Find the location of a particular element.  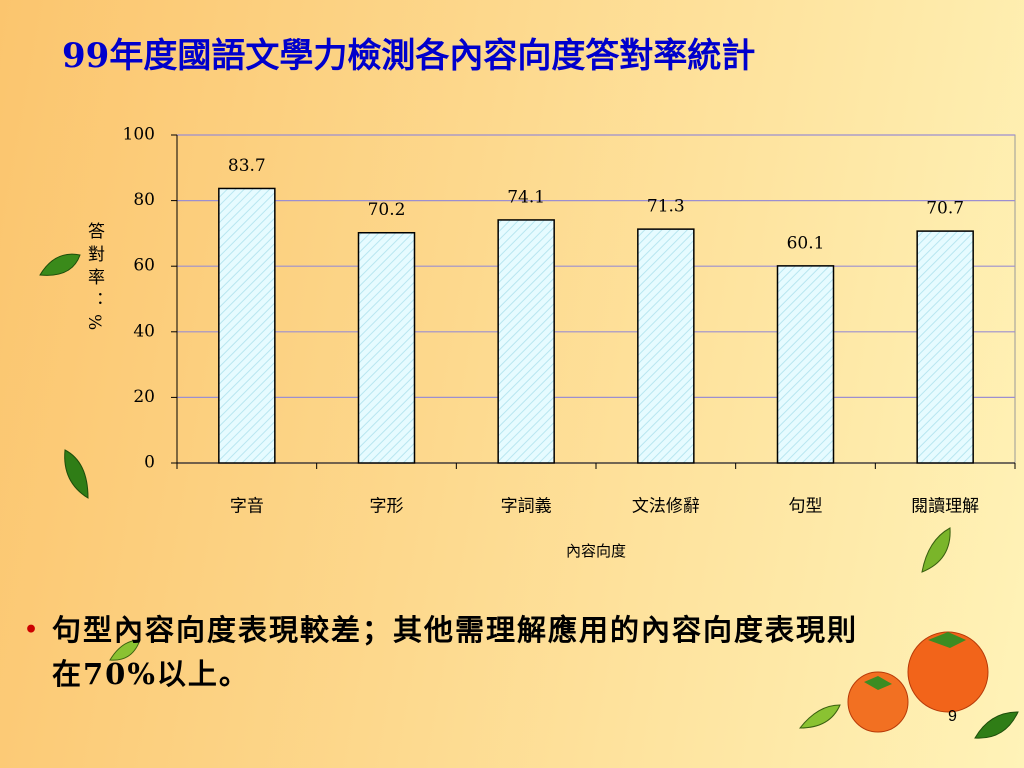

x-tick-label: 字形 is located at coordinates (387, 507).